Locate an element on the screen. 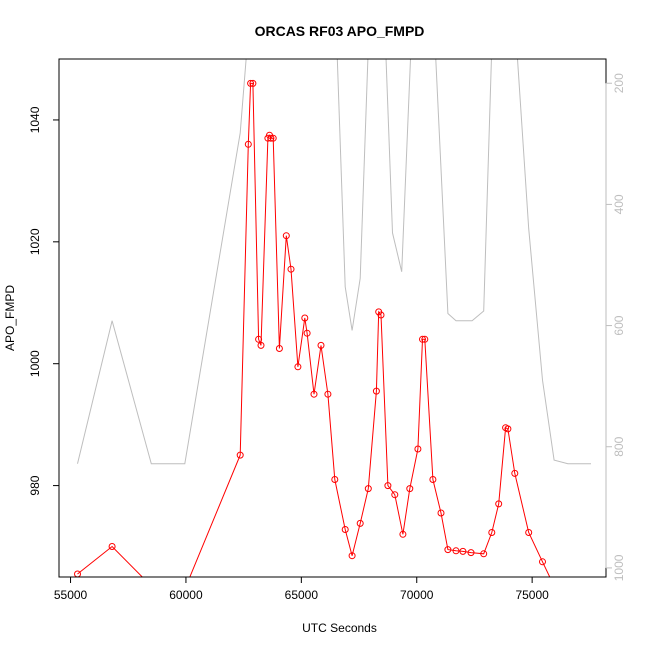 Image resolution: width=650 pixels, height=650 pixels. right-tick-label: 1000 is located at coordinates (619, 567).